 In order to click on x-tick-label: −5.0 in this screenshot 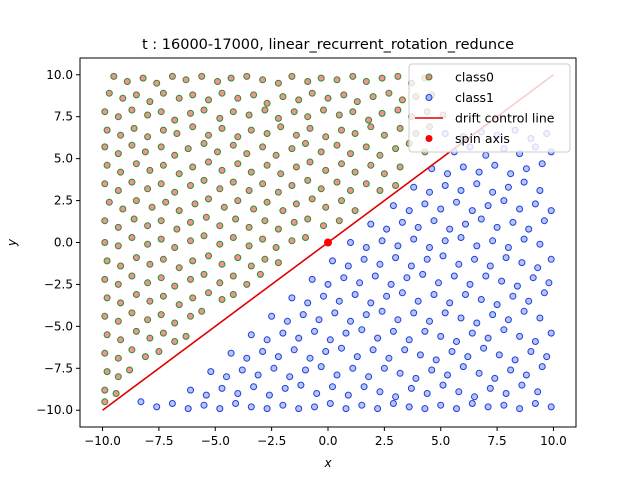, I will do `click(215, 441)`.